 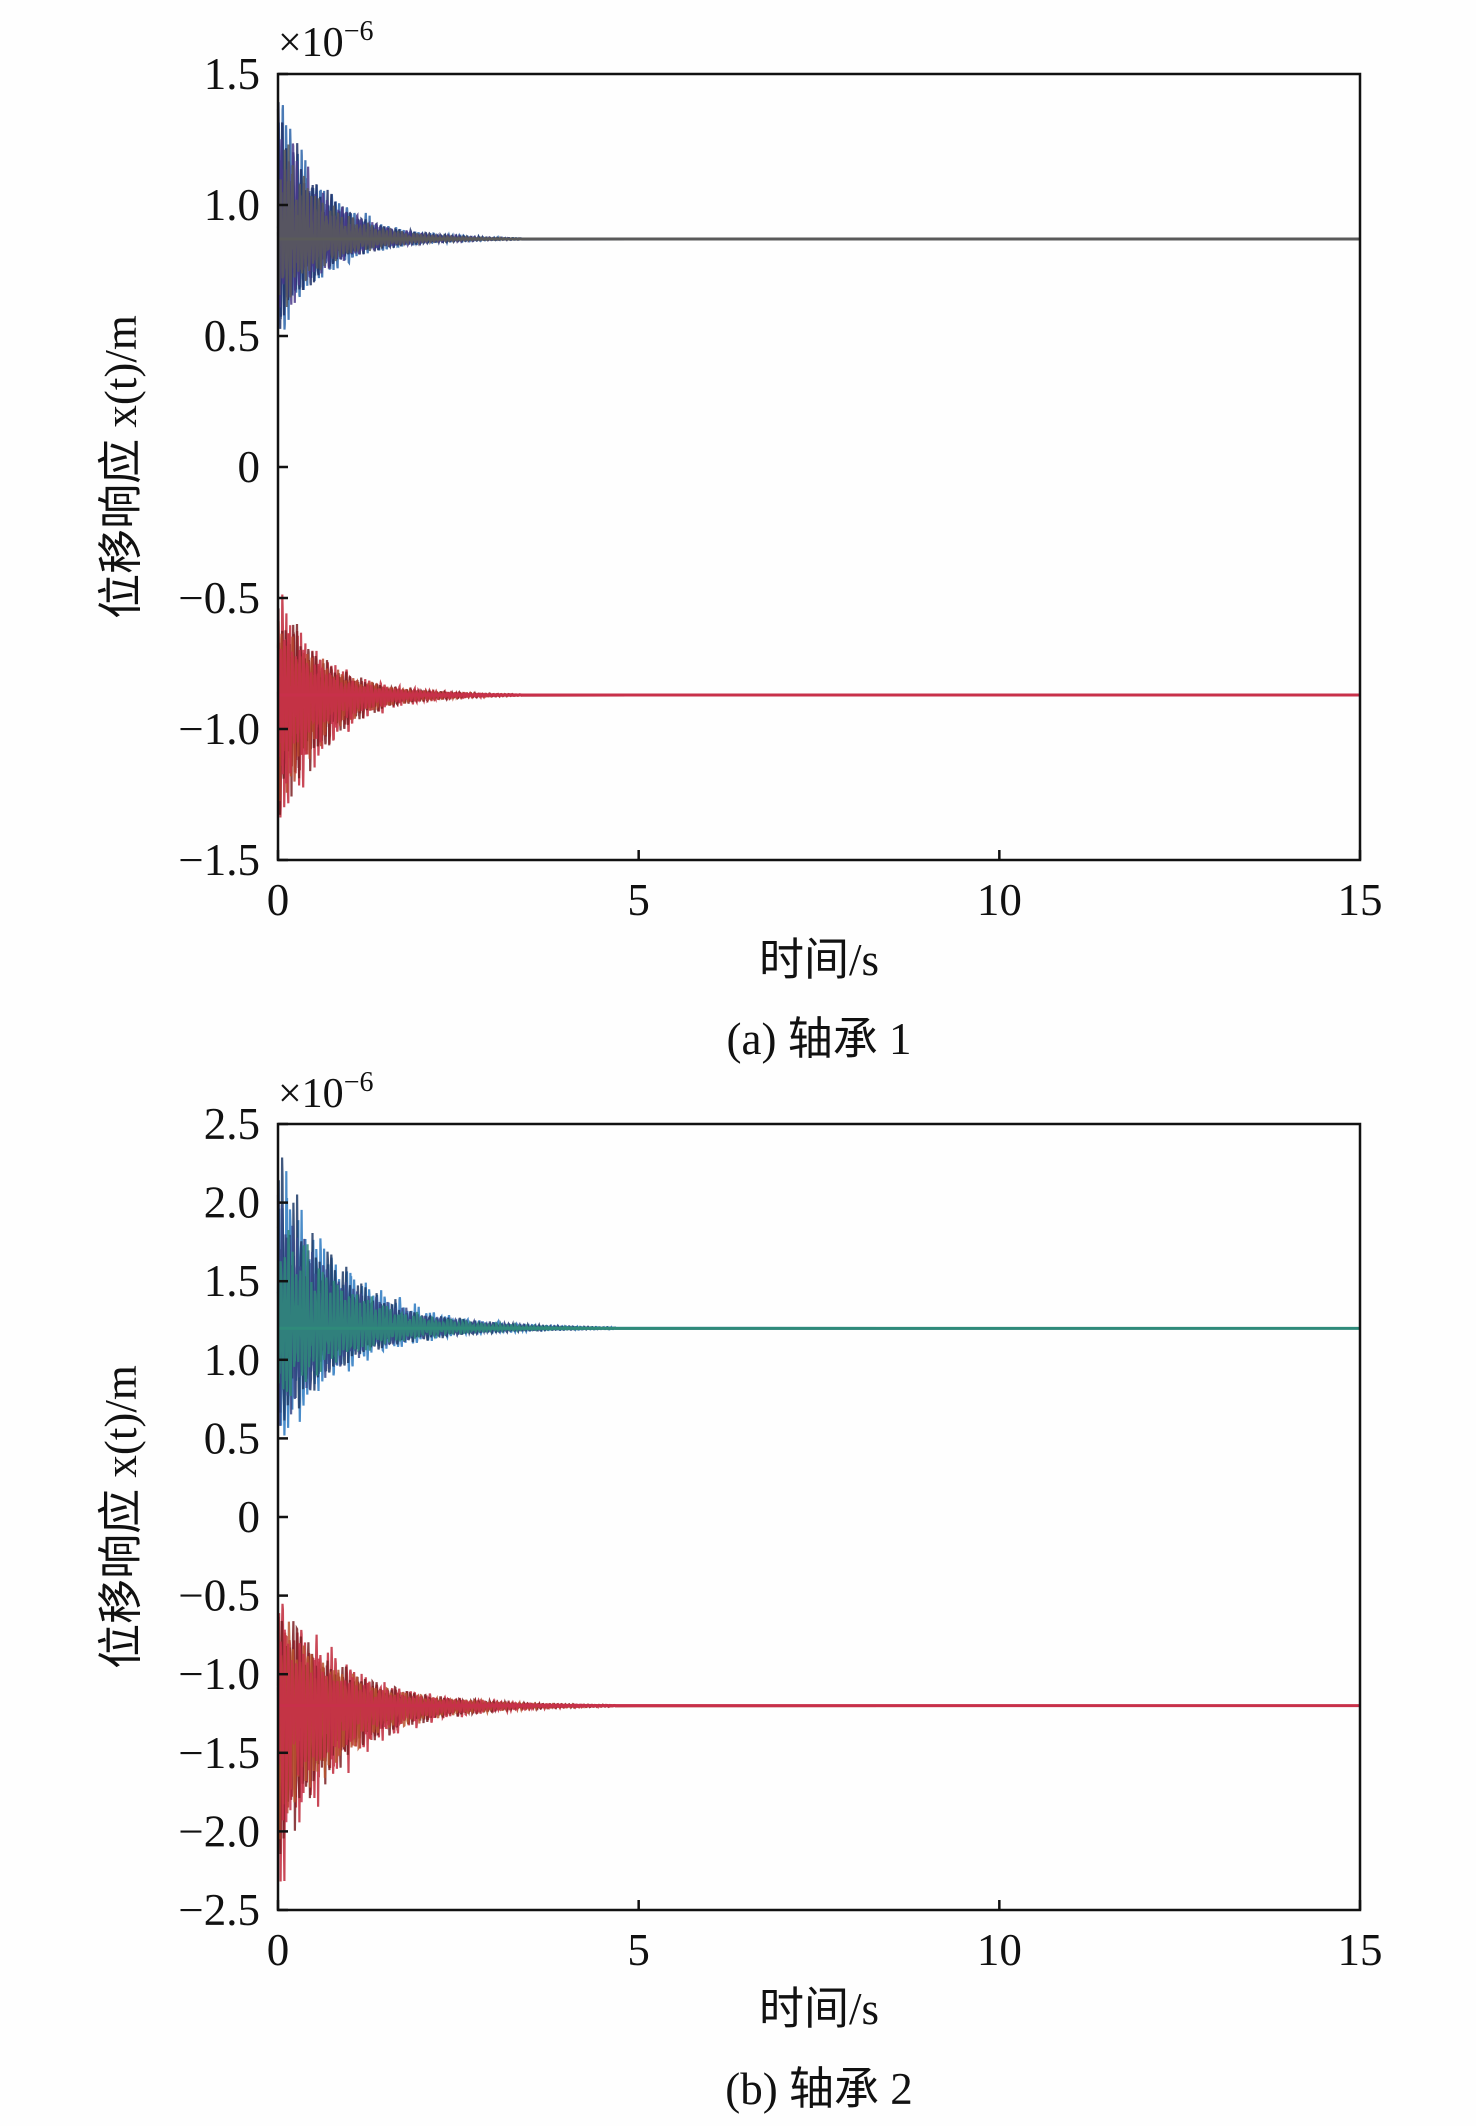 What do you see at coordinates (232, 1203) in the screenshot?
I see `ytick-label: 2.0` at bounding box center [232, 1203].